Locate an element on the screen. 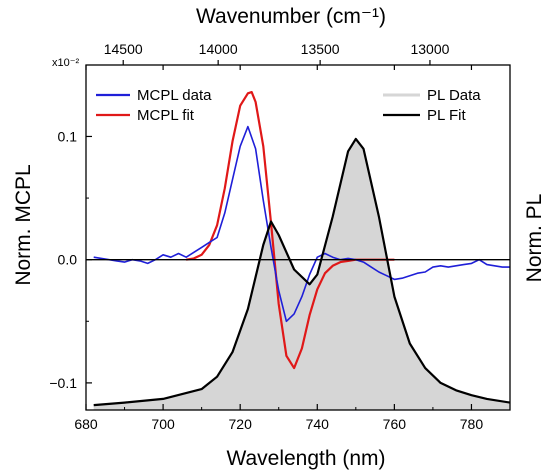 This screenshot has height=471, width=545. x2-axis-title: Wavenumber (cm⁻¹) is located at coordinates (291, 16).